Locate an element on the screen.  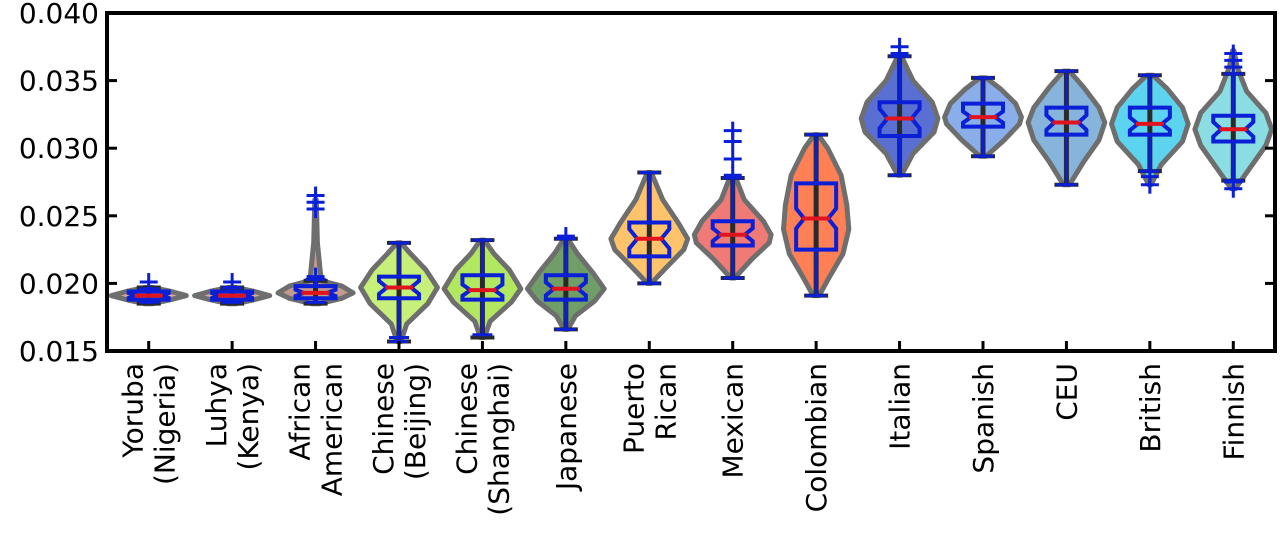
category-label: CEU is located at coordinates (1066, 392).